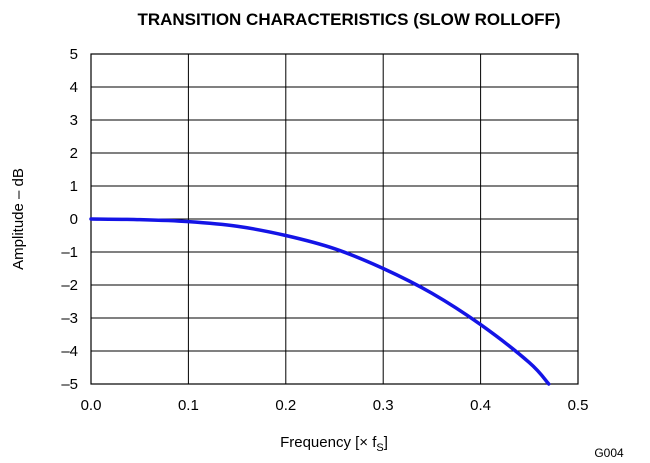  I want to click on x-tick-label: 0.2, so click(285, 405).